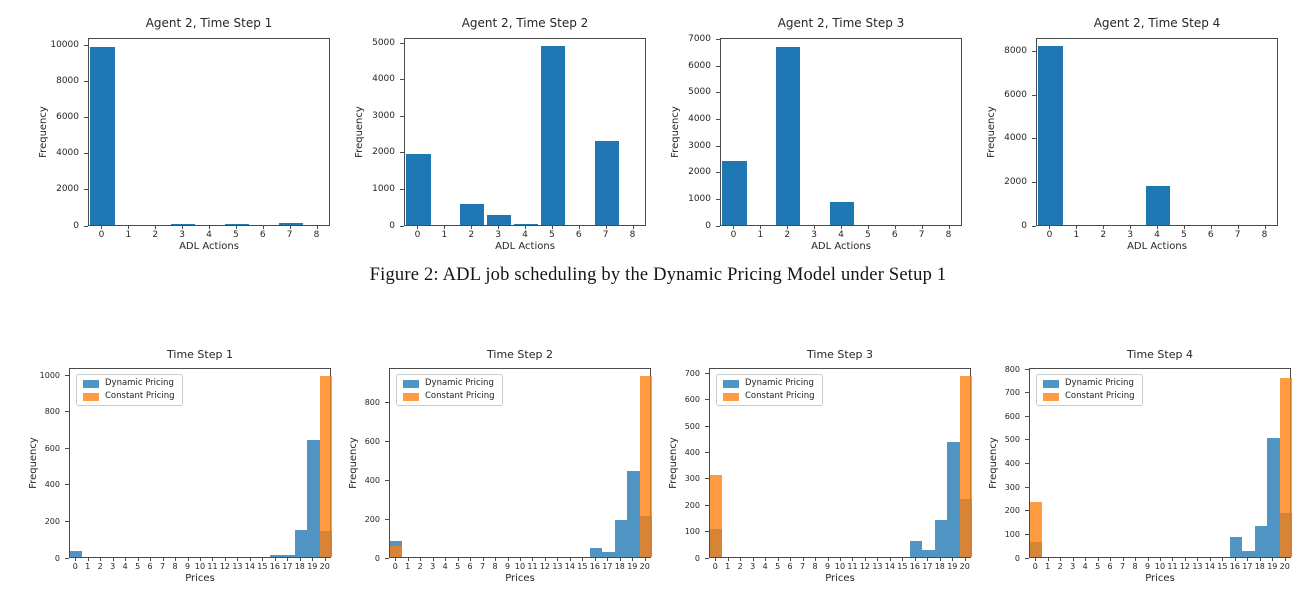 The height and width of the screenshot is (594, 1316). What do you see at coordinates (312, 566) in the screenshot?
I see `x-tick-label: 19` at bounding box center [312, 566].